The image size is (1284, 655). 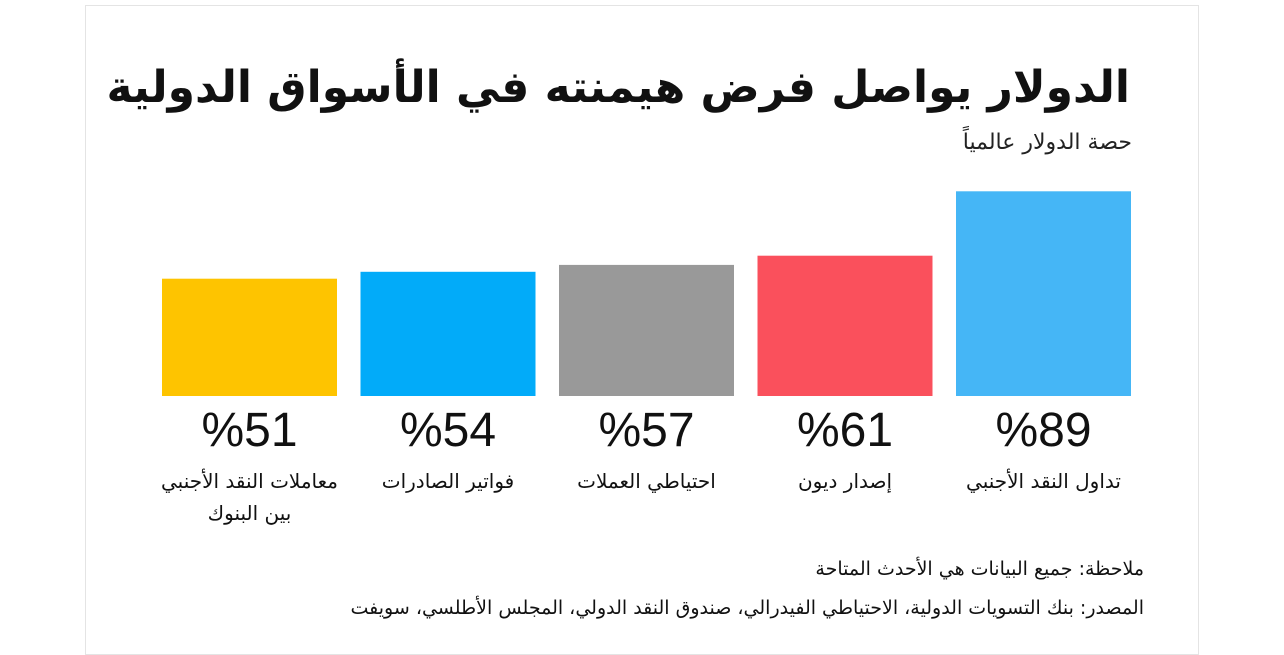 What do you see at coordinates (448, 430) in the screenshot?
I see `value-label: %54` at bounding box center [448, 430].